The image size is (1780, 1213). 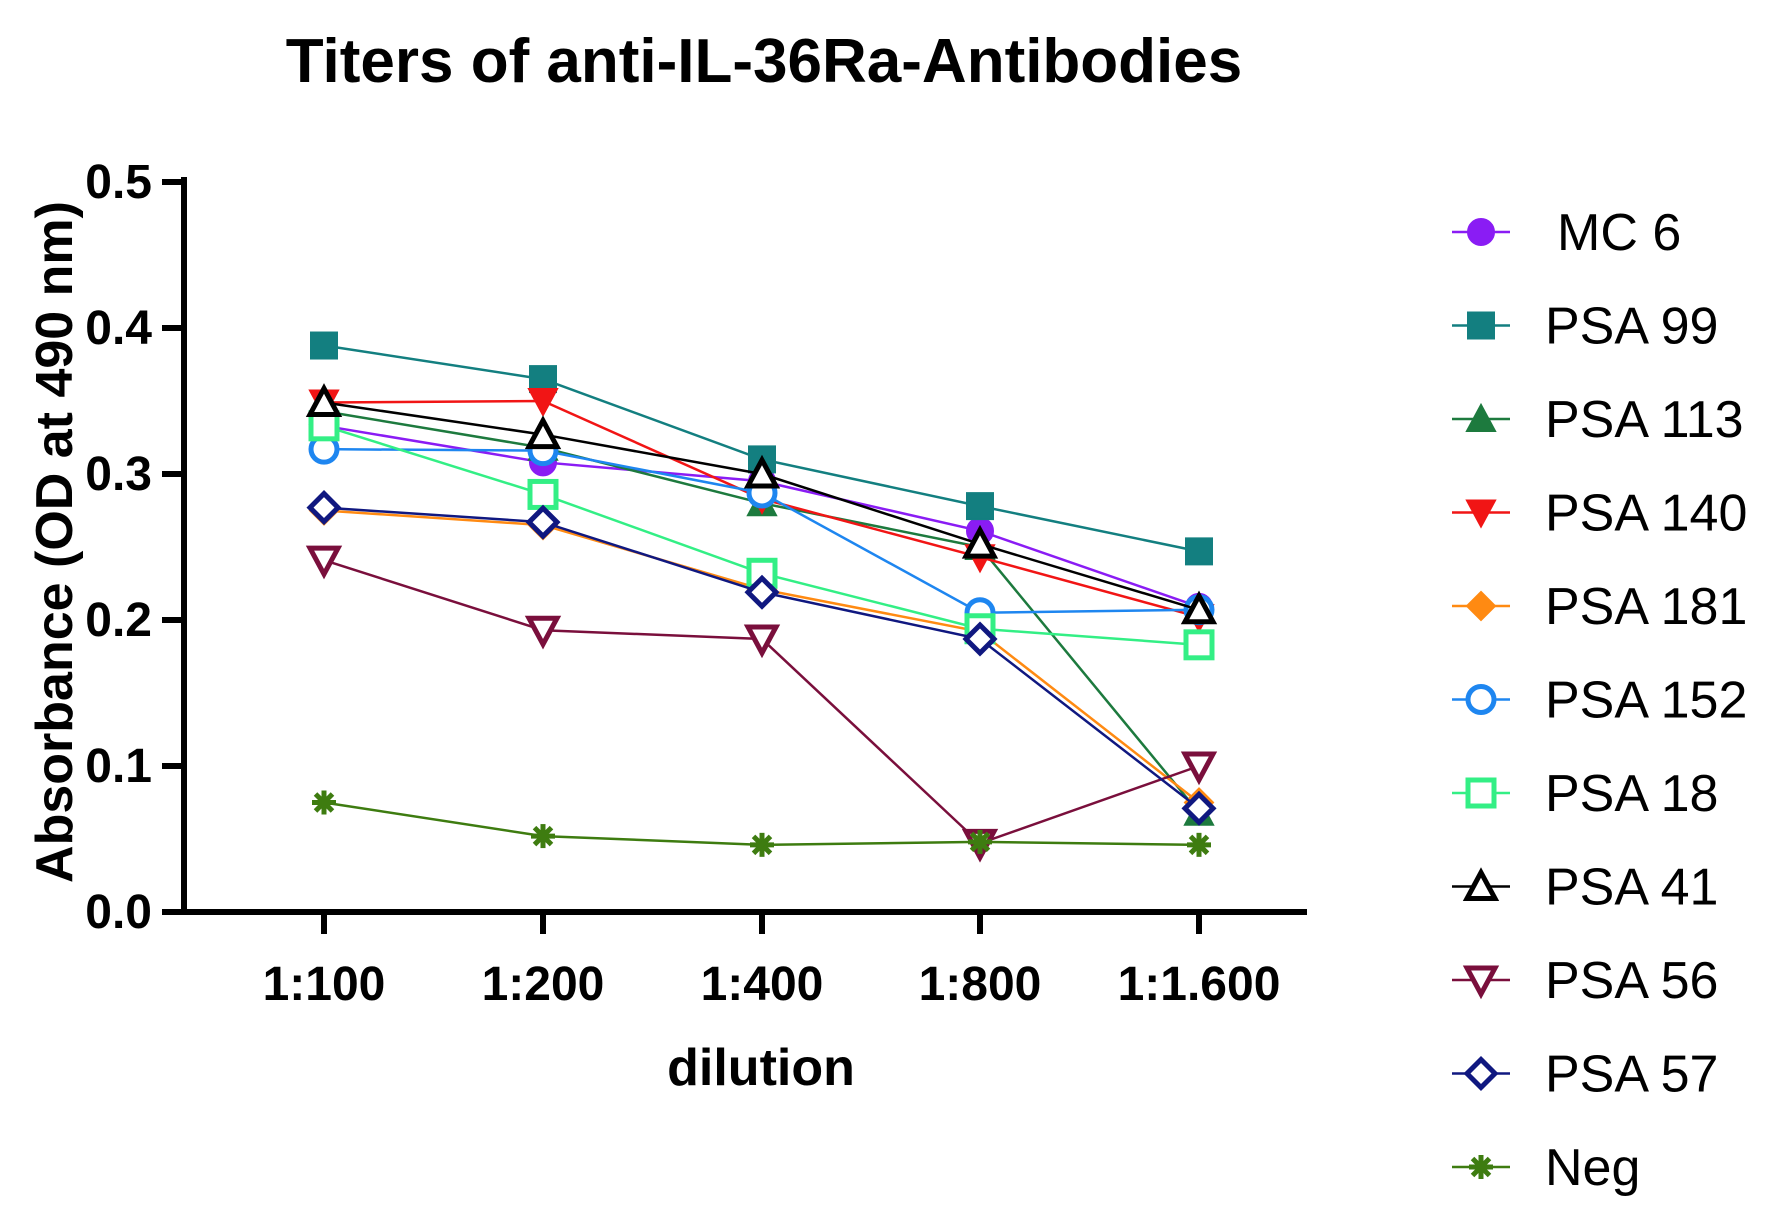 I want to click on series-line, so click(x=761, y=658).